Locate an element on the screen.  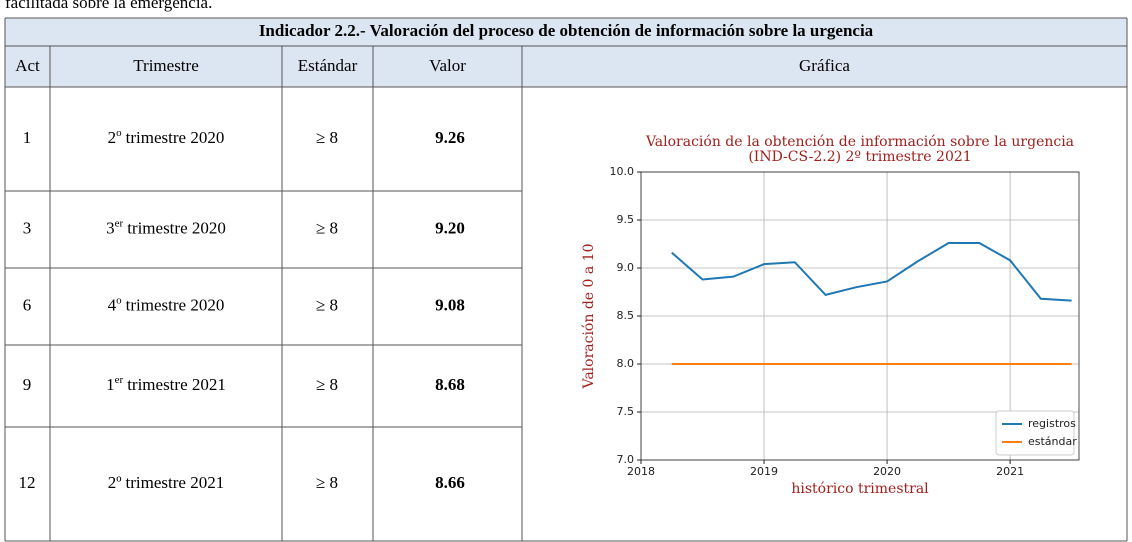
y-tick-label: 9.0 is located at coordinates (626, 267).